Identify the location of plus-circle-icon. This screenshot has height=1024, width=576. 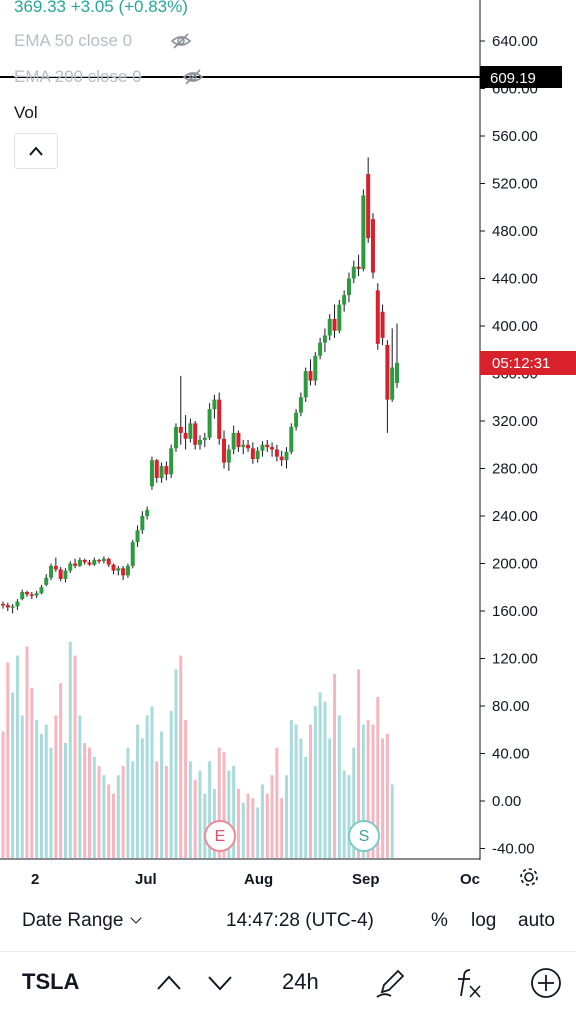
(546, 983).